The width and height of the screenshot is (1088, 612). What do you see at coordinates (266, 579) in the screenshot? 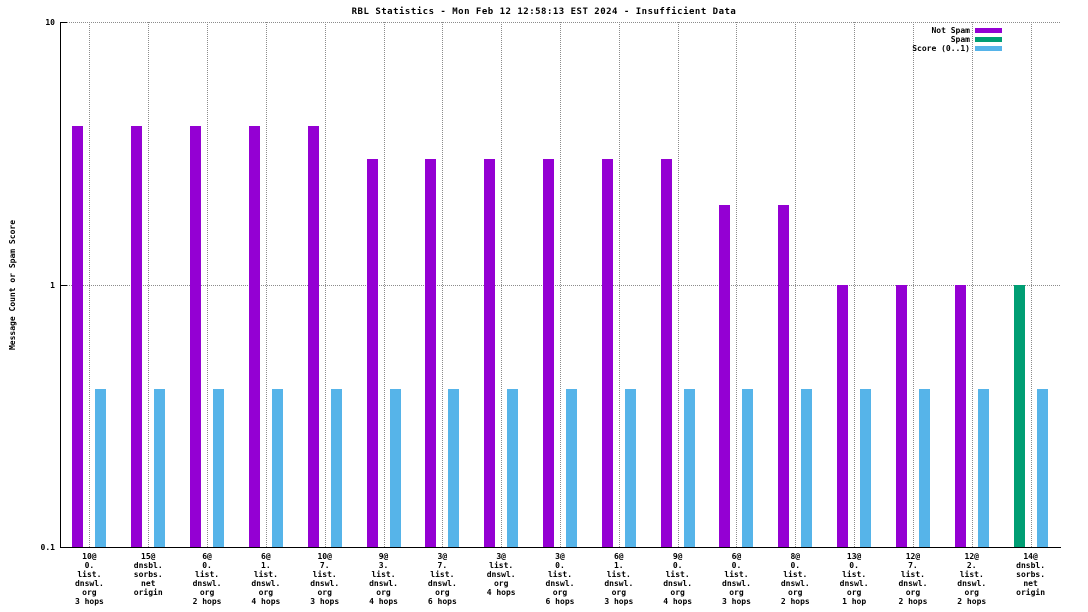
I see `x-axis-label: 6@ 1. list. dnswl. org 4 hops` at bounding box center [266, 579].